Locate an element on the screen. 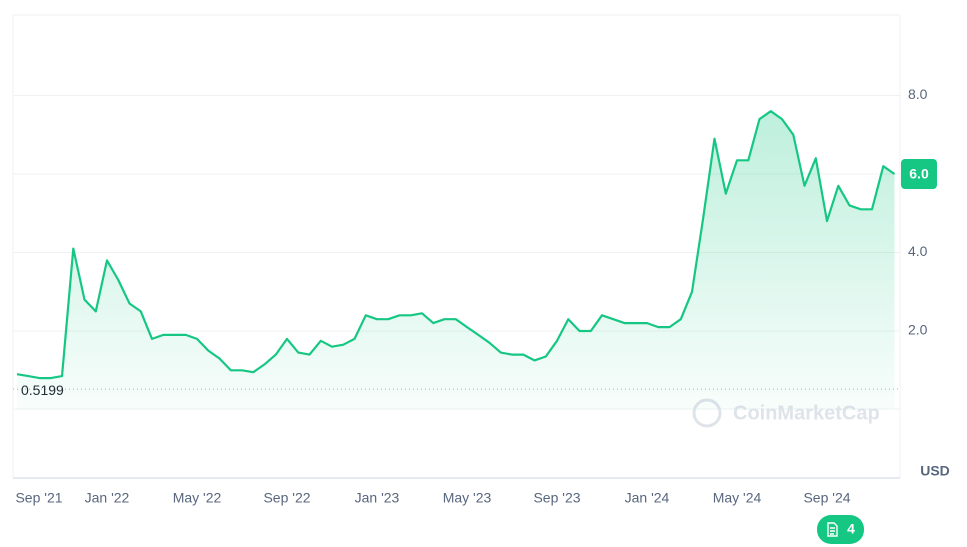  x-tick-label: Jan '22 is located at coordinates (107, 498).